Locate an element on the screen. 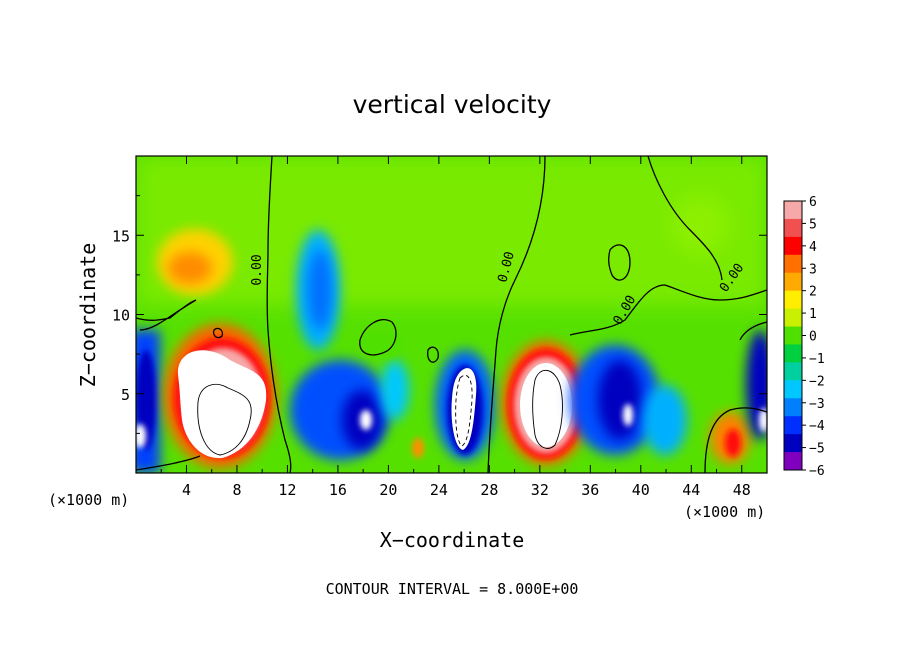  x-unit-label-right: (×1000 m) is located at coordinates (724, 512).